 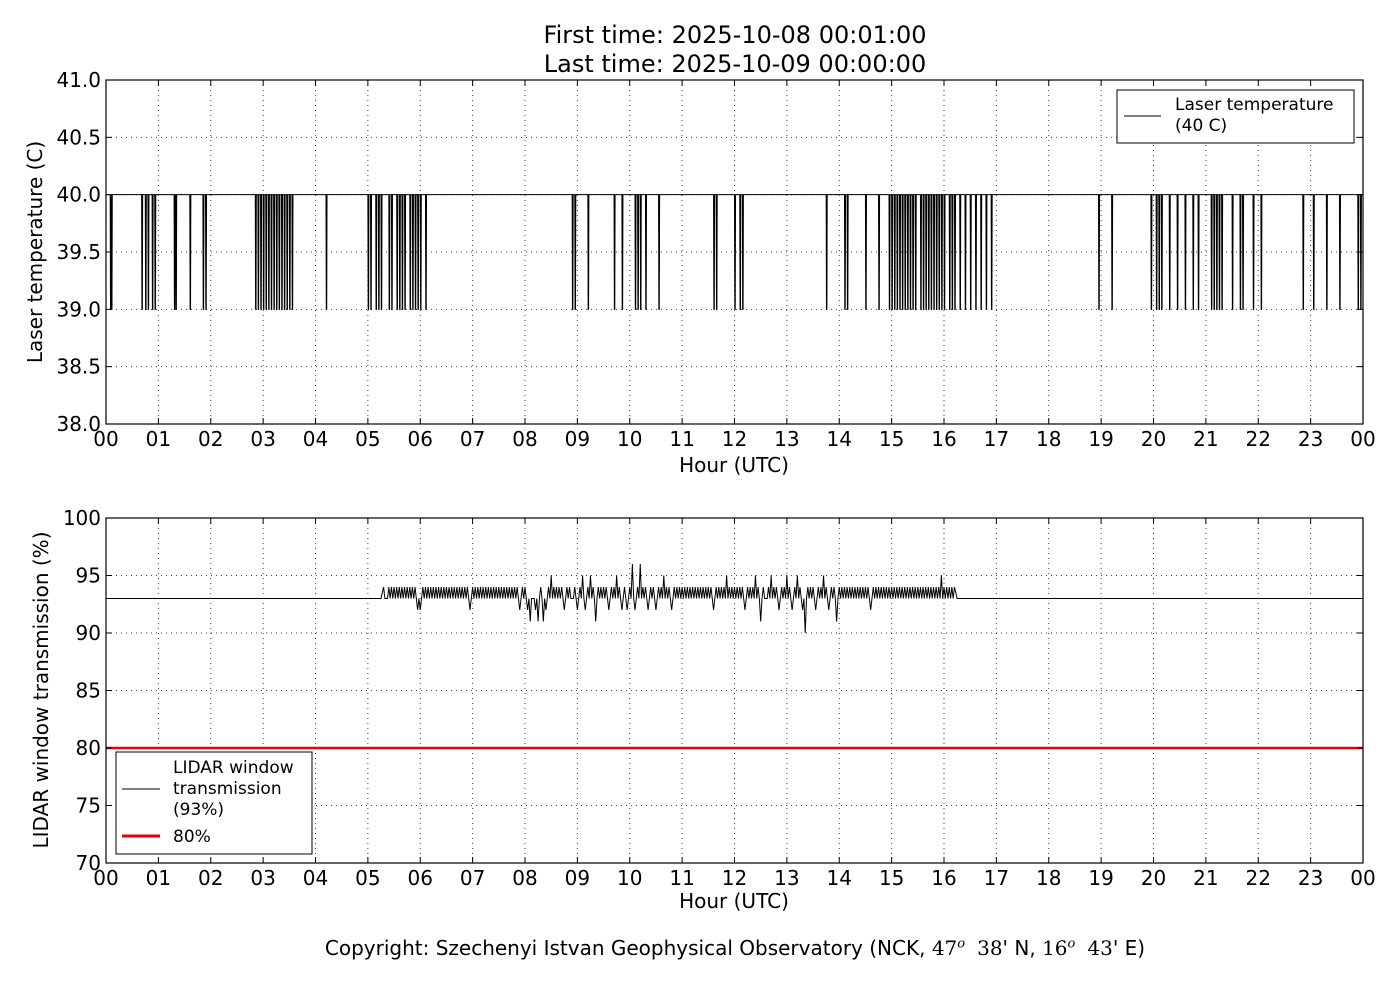 What do you see at coordinates (1071, 944) in the screenshot?
I see `footer-lon-deg-symbol: o` at bounding box center [1071, 944].